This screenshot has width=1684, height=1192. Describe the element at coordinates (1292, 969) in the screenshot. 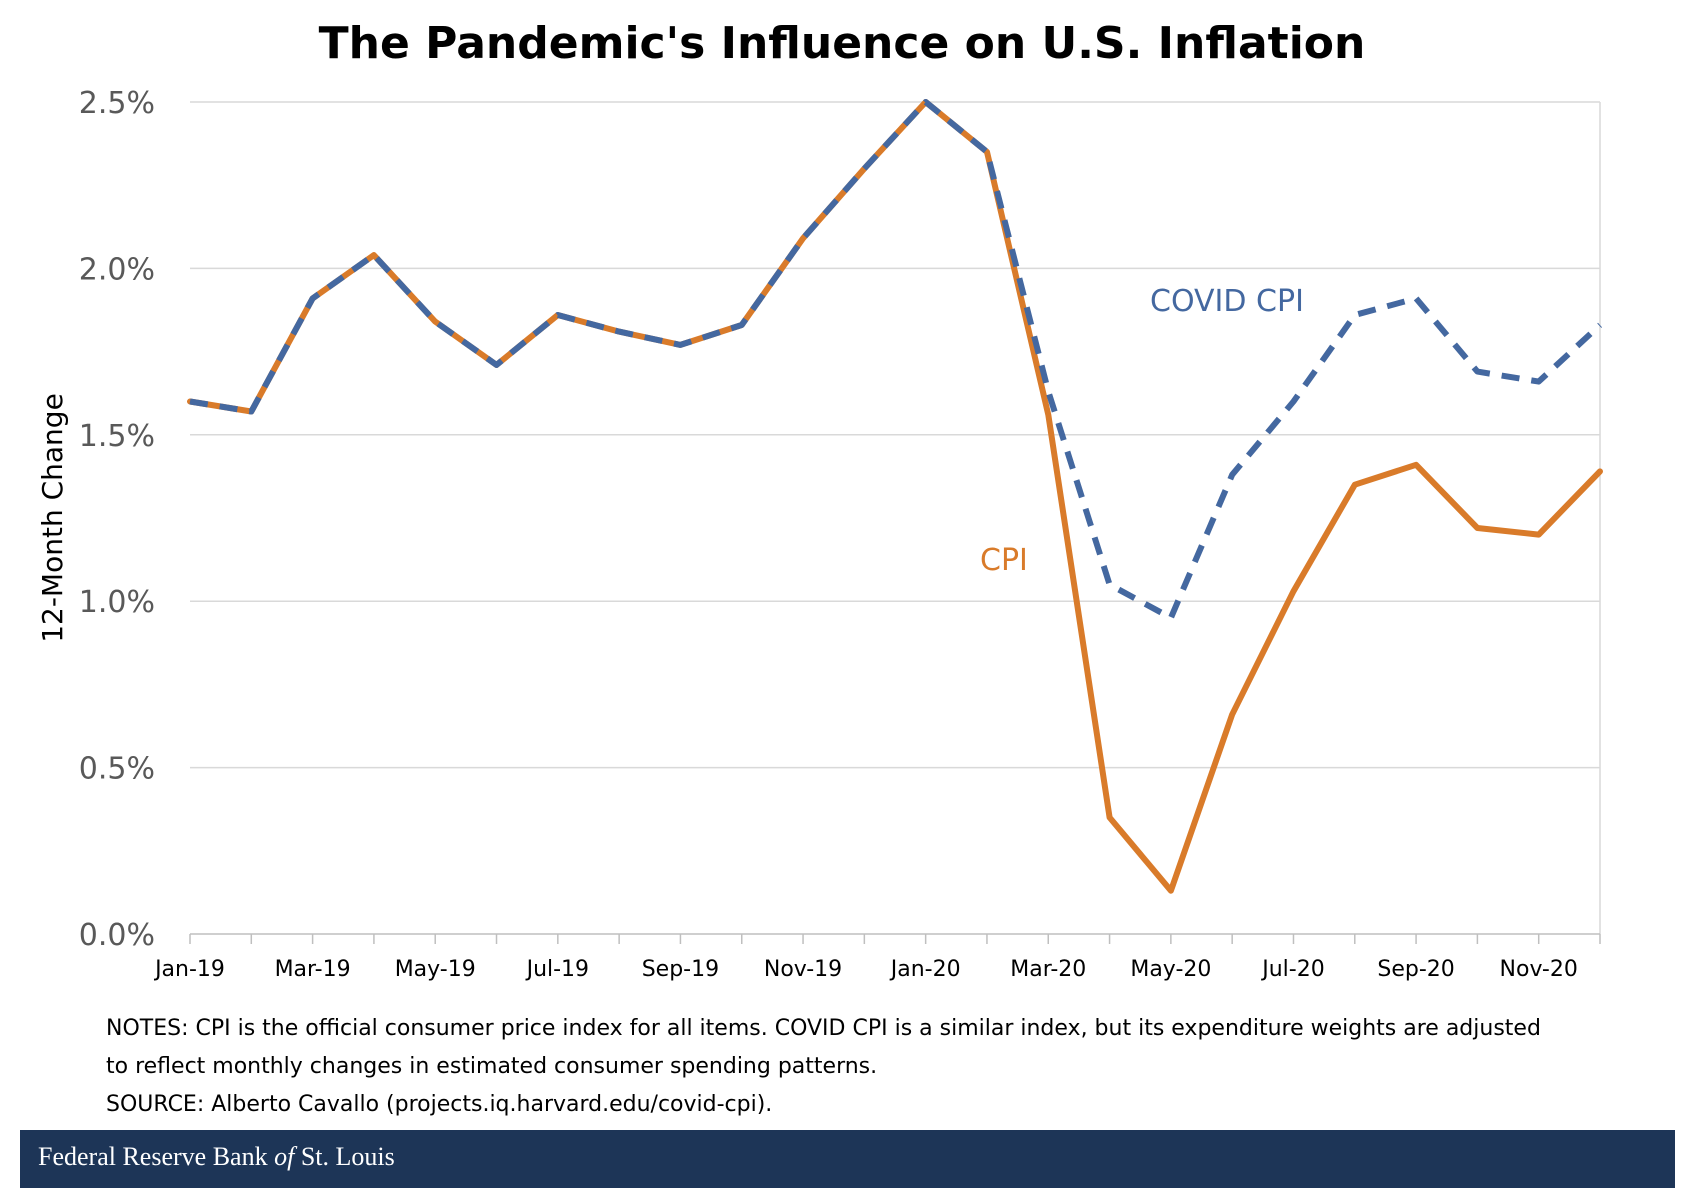

I see `x-tick-label: Jul-20` at that location.